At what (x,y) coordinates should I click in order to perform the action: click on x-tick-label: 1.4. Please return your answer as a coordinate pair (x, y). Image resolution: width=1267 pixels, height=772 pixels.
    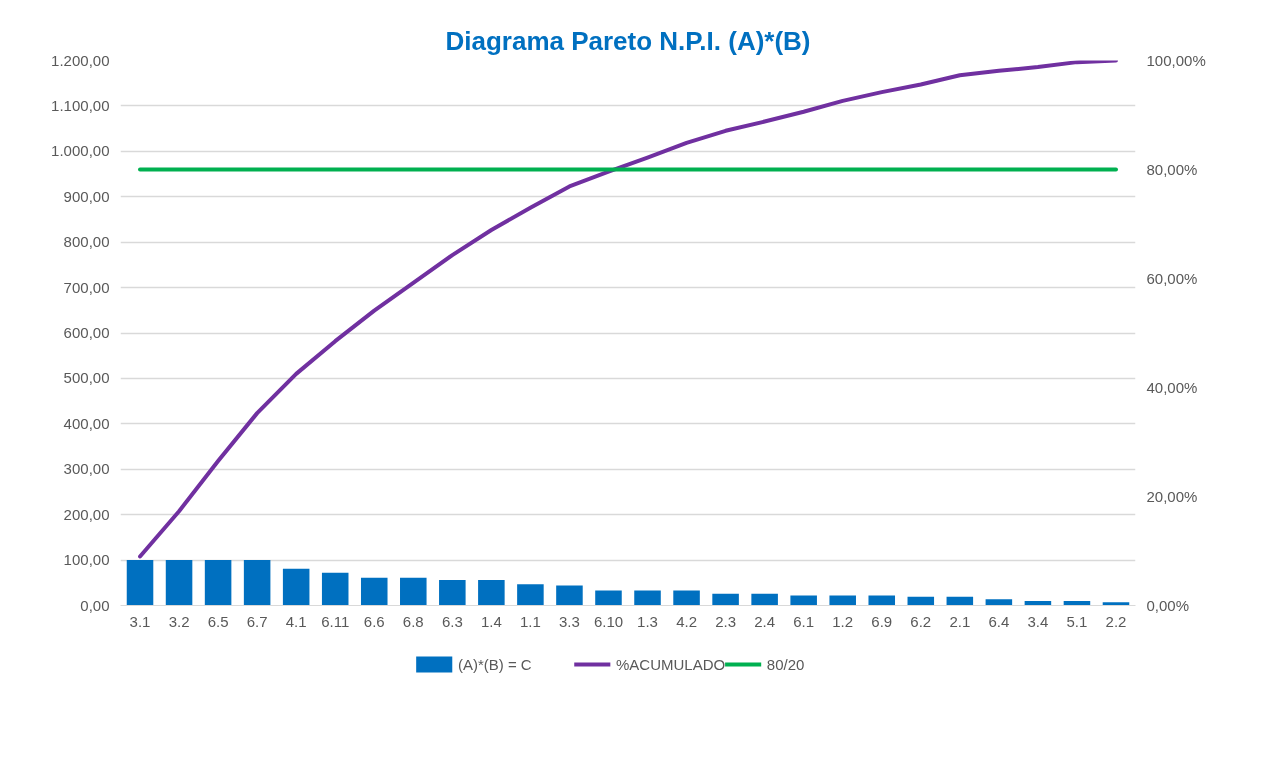
    Looking at the image, I should click on (491, 621).